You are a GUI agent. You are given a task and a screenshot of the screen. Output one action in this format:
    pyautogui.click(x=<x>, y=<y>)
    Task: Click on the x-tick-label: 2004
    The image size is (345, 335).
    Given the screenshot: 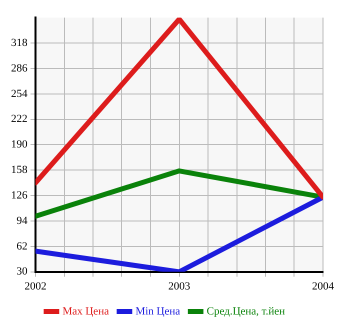 What is the action you would take?
    pyautogui.click(x=323, y=286)
    